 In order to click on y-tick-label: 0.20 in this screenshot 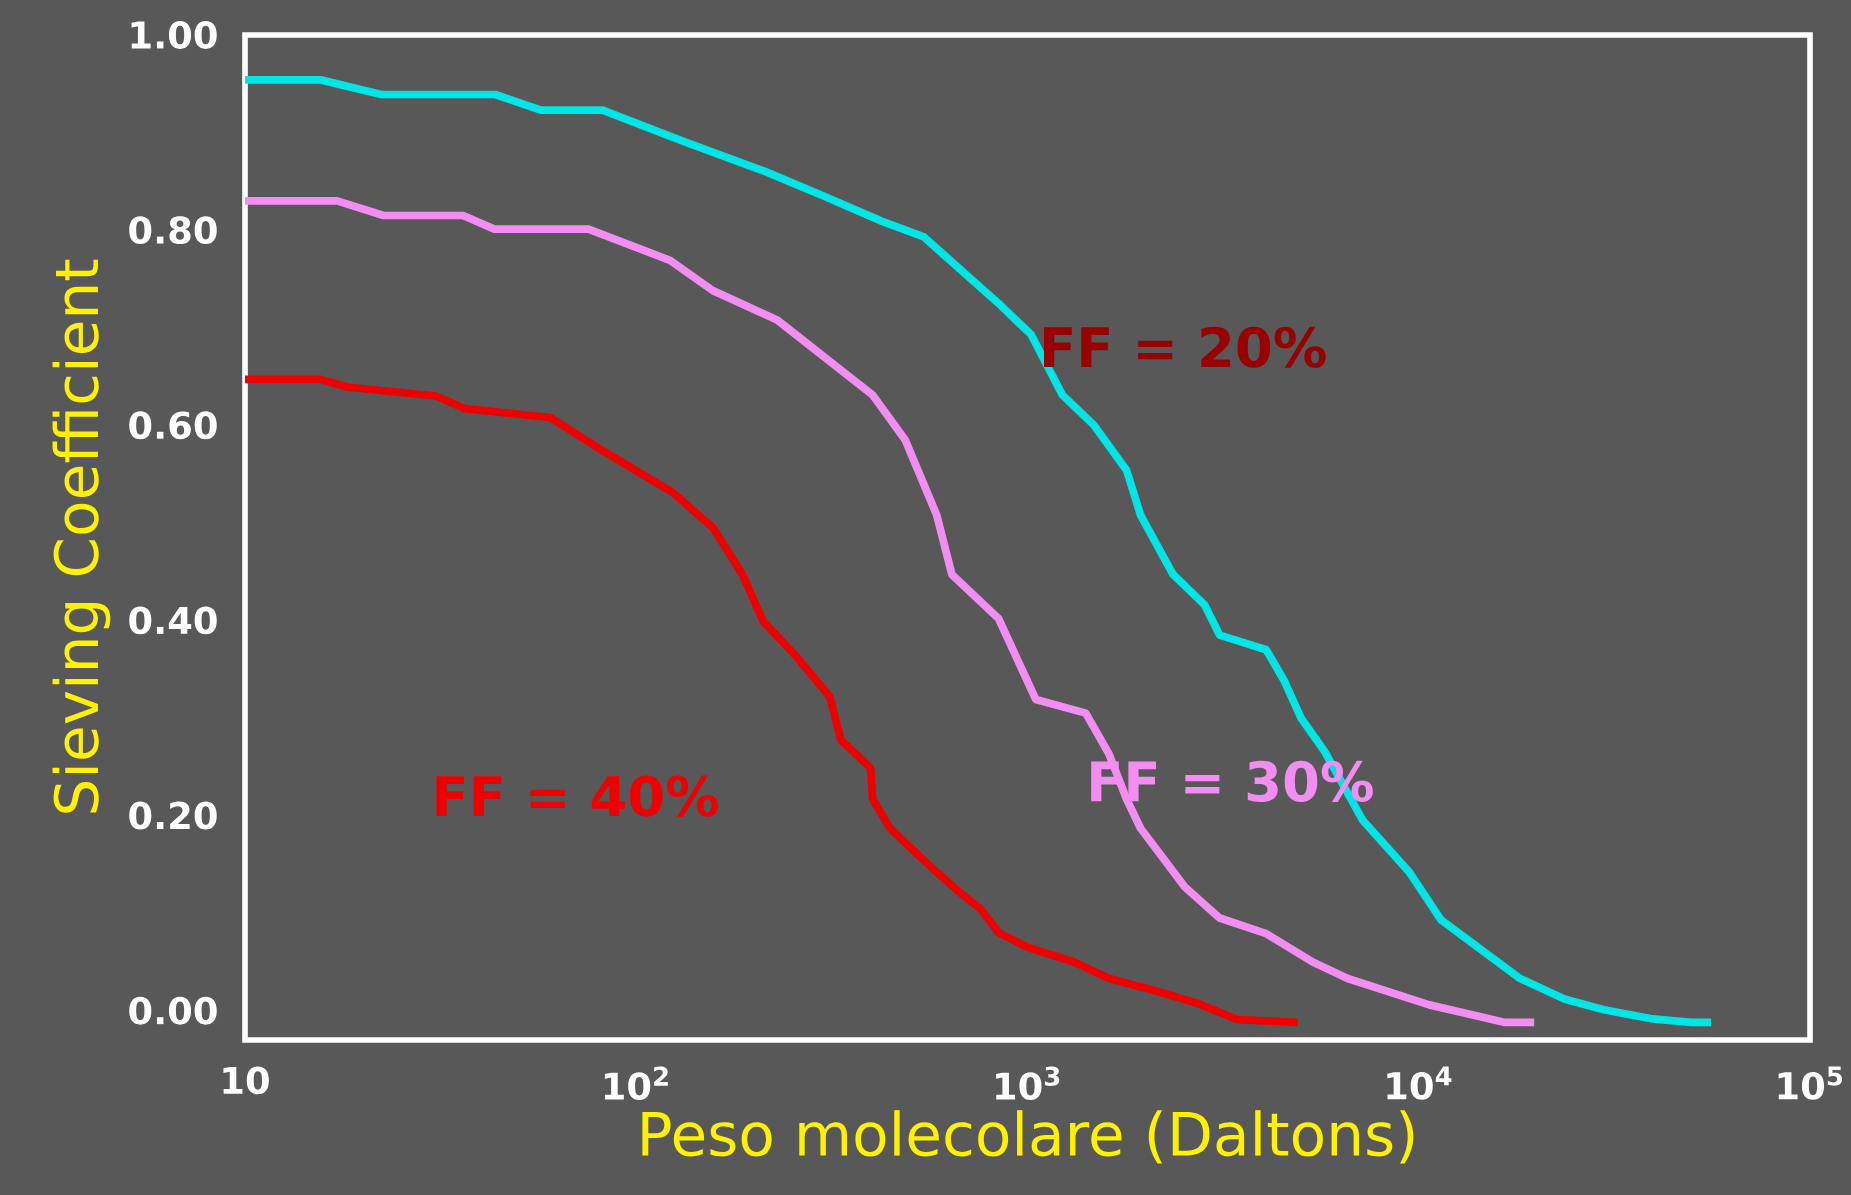, I will do `click(173, 815)`.